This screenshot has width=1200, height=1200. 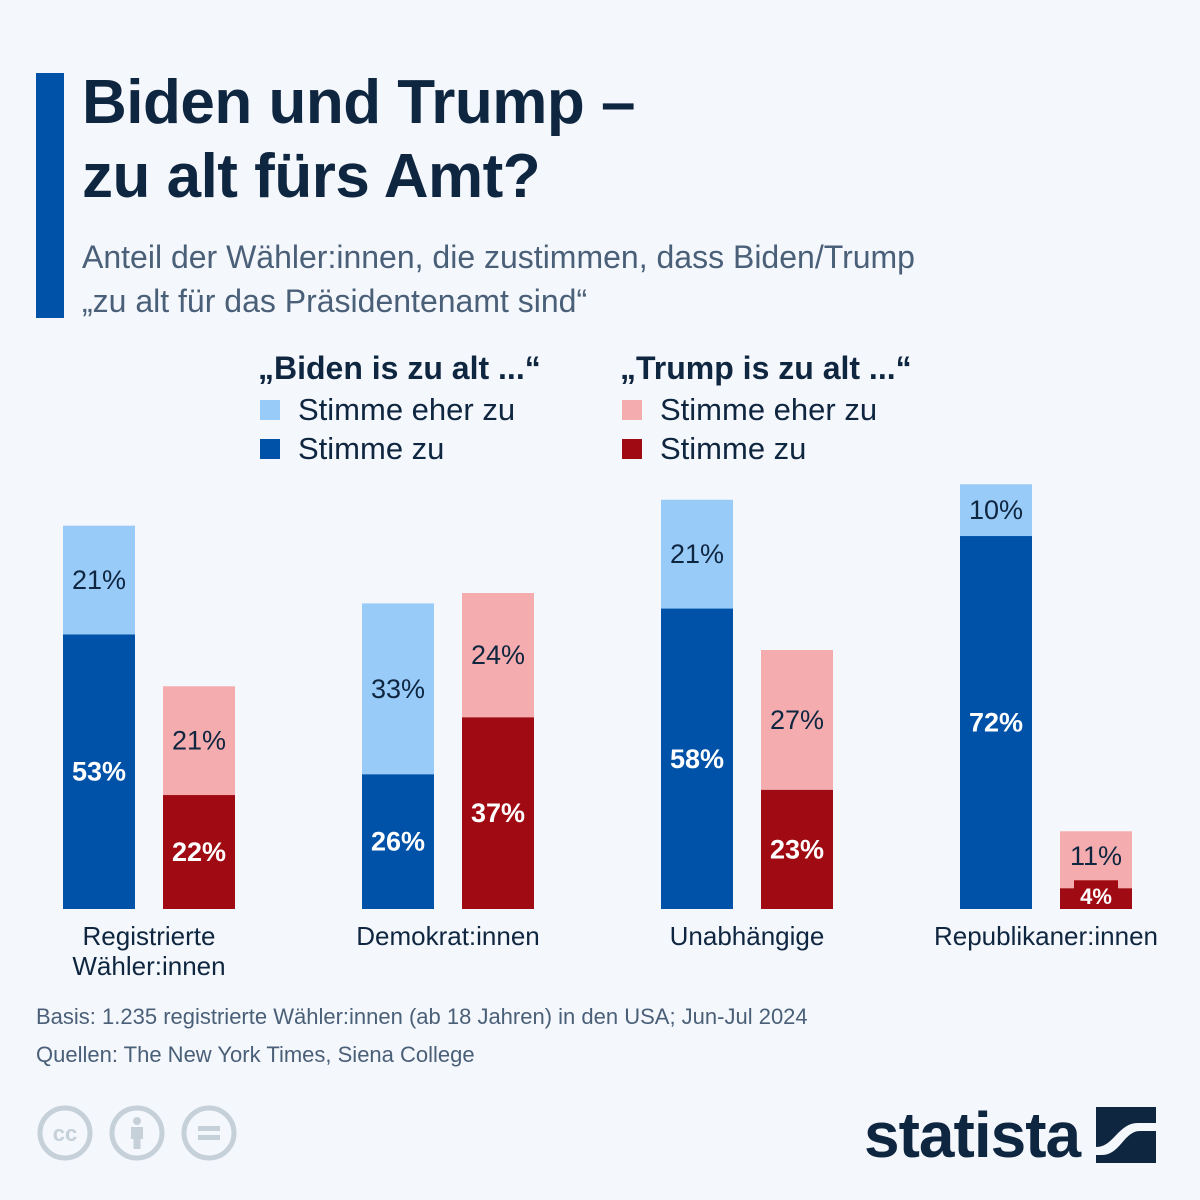 What do you see at coordinates (270, 448) in the screenshot?
I see `legend-swatch-biden-zu` at bounding box center [270, 448].